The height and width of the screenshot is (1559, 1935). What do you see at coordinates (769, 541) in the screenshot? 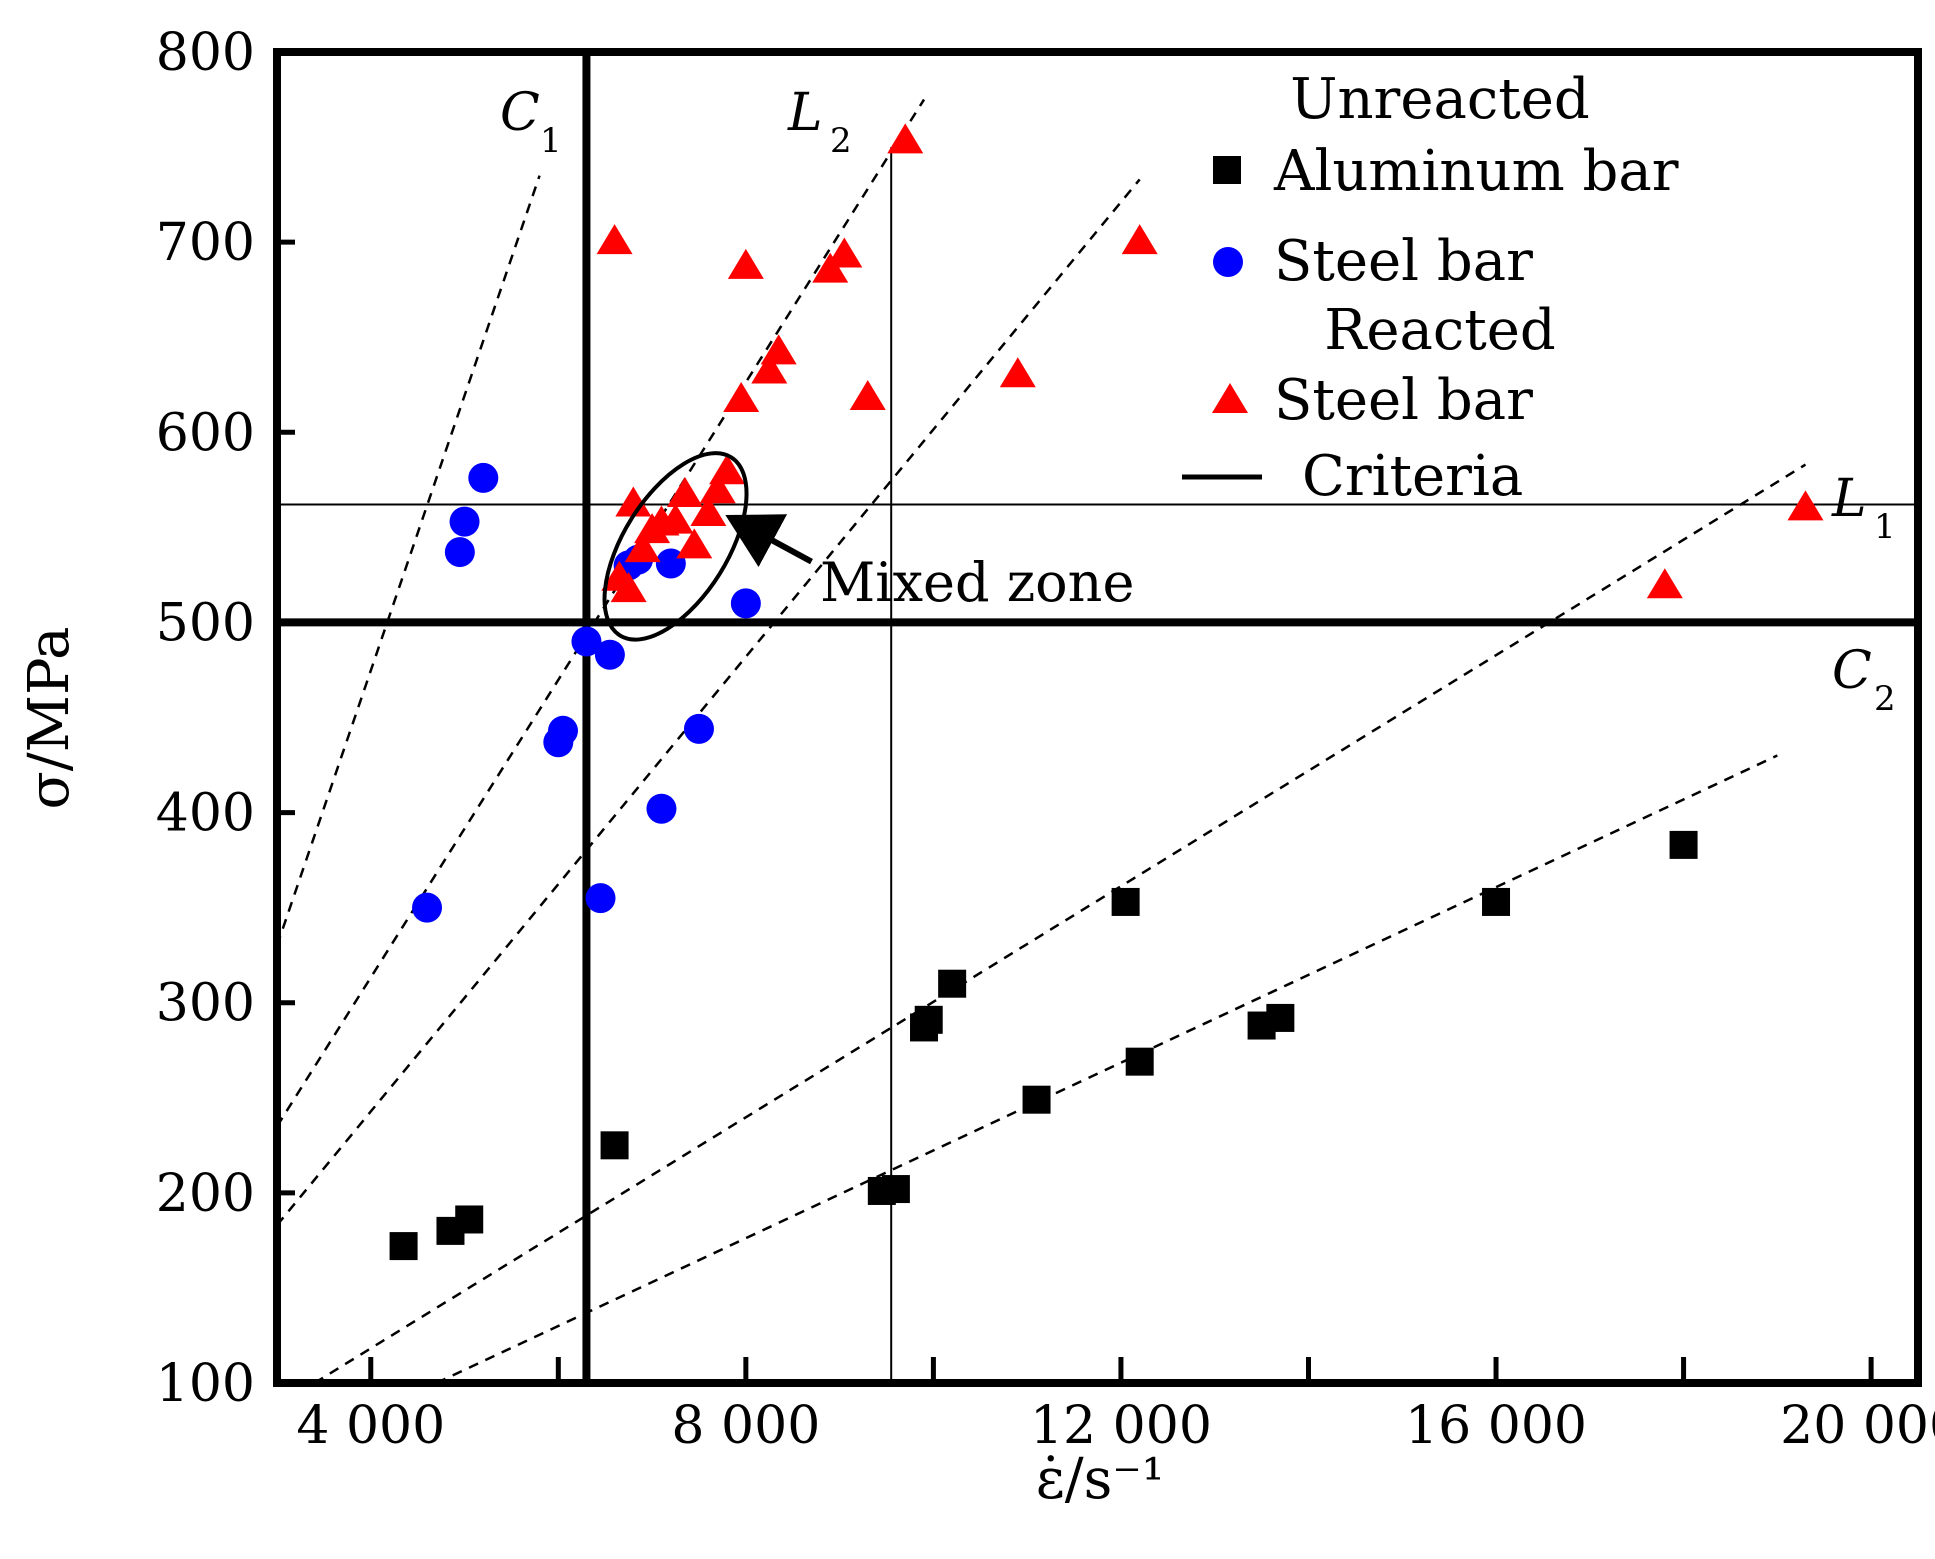
I see `mixed-zone-arrow` at bounding box center [769, 541].